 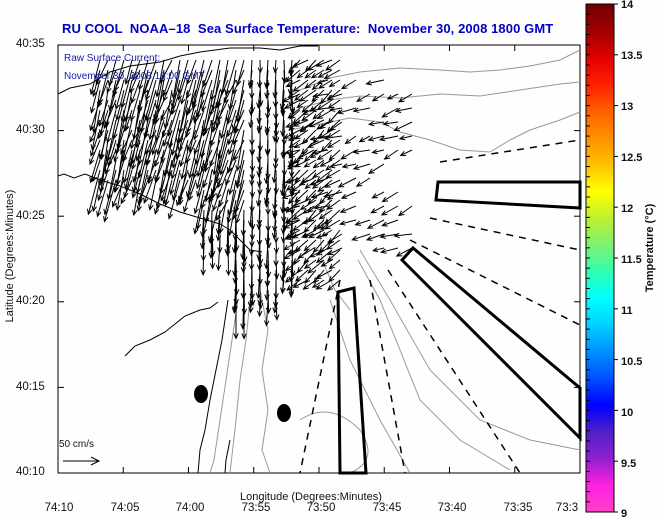 I want to click on station-marker, so click(x=284, y=413).